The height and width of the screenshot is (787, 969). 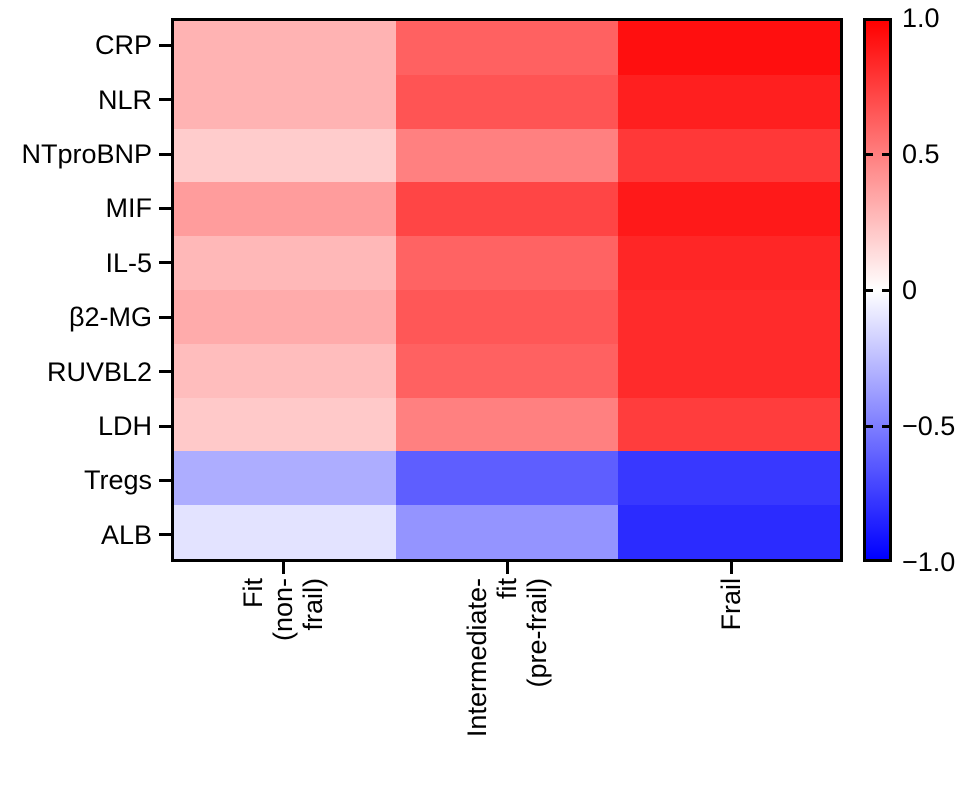 I want to click on heatmap-cell-r6-c2, so click(x=729, y=370).